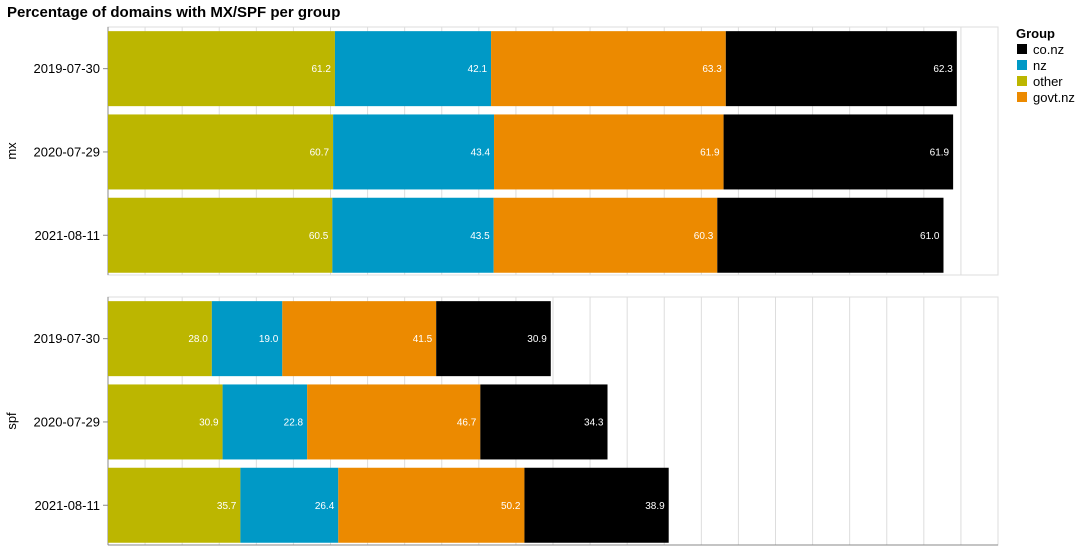 The height and width of the screenshot is (554, 1085). I want to click on data-label: 43.5, so click(480, 236).